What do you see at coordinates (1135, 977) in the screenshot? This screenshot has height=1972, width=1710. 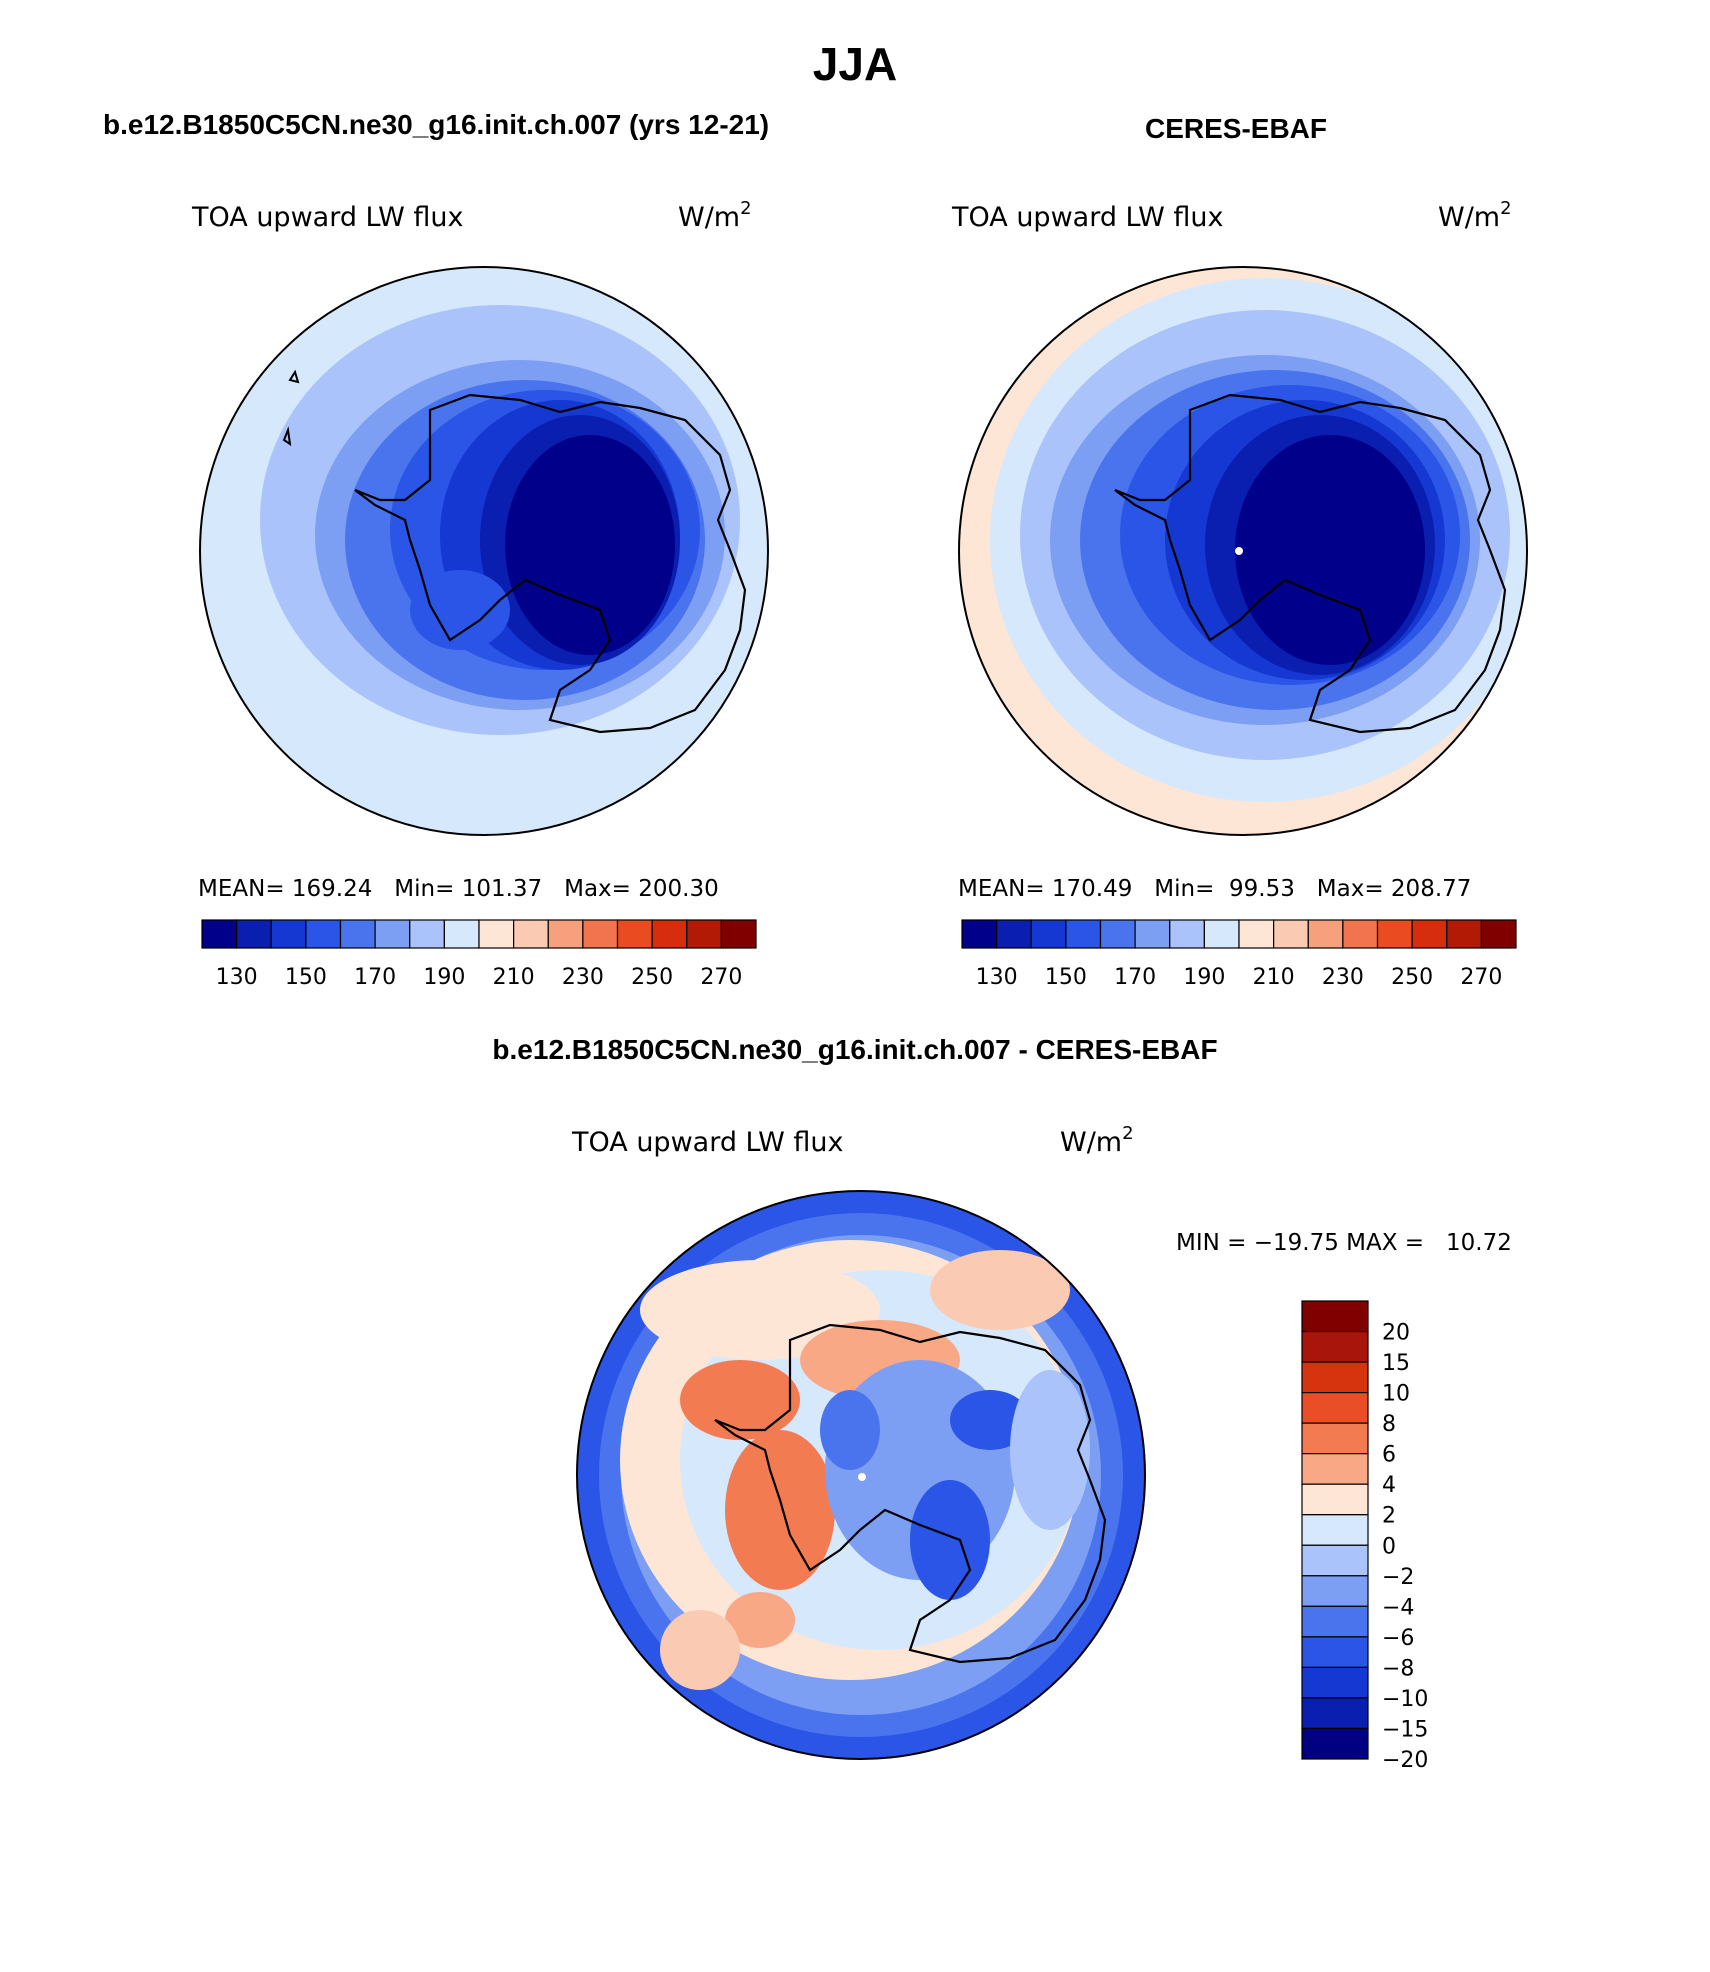 I see `colorbar-obs-tick-label: 170` at bounding box center [1135, 977].